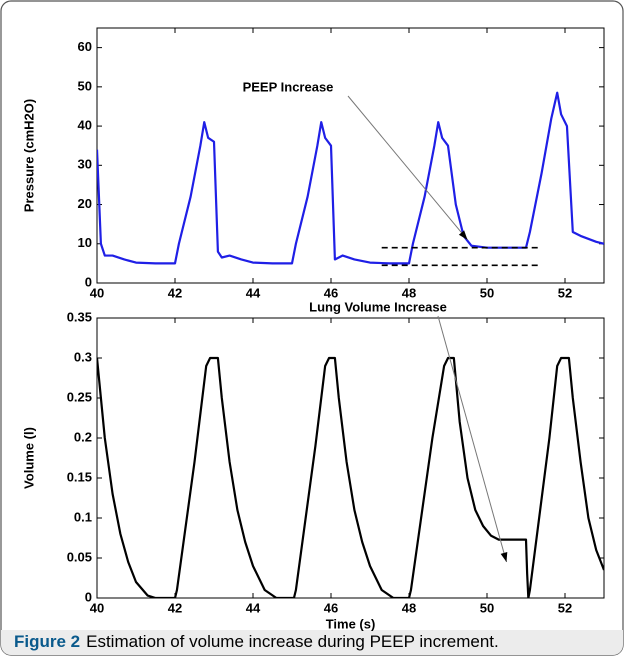  I want to click on y-tick-label: 60, so click(85, 46).